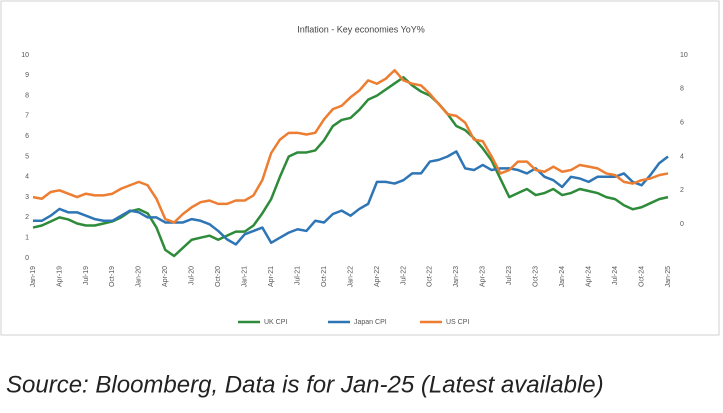 The height and width of the screenshot is (413, 723). I want to click on y2-tick-label: 2, so click(682, 190).